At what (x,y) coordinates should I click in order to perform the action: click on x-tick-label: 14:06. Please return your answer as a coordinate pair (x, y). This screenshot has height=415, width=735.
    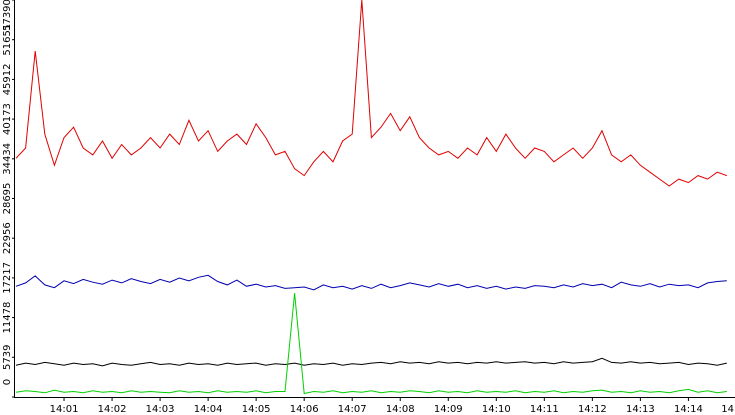
    Looking at the image, I should click on (304, 409).